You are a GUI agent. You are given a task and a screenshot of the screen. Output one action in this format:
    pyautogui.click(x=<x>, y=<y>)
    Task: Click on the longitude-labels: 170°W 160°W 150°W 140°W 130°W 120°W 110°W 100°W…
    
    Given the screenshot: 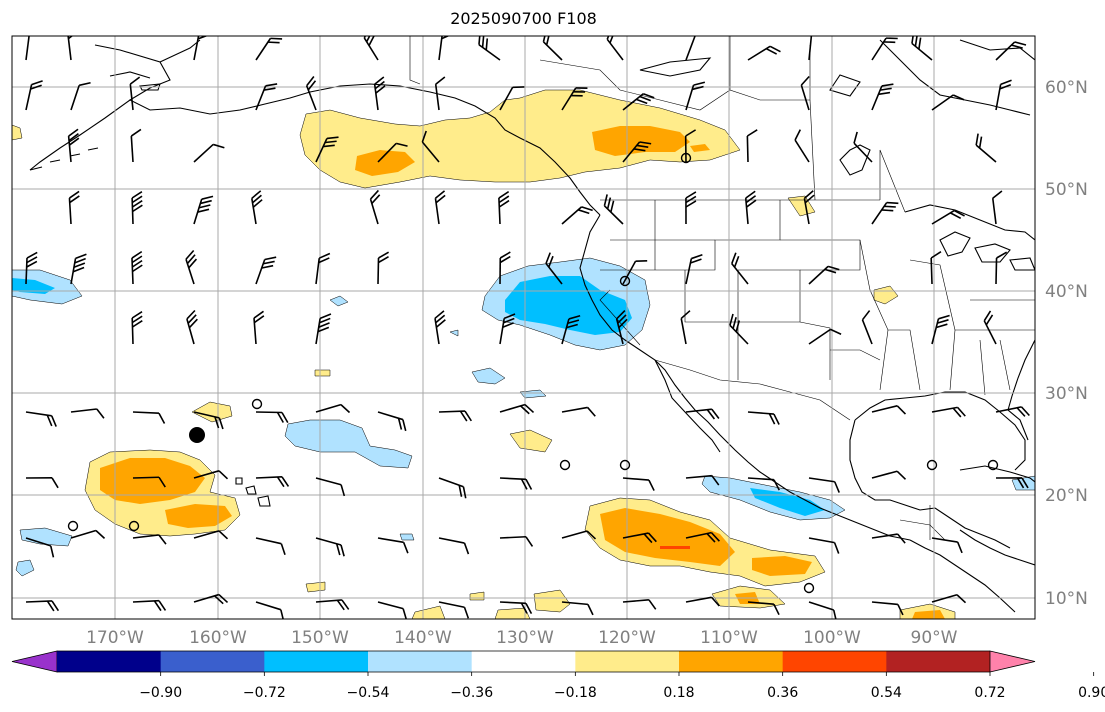 What is the action you would take?
    pyautogui.click(x=522, y=638)
    